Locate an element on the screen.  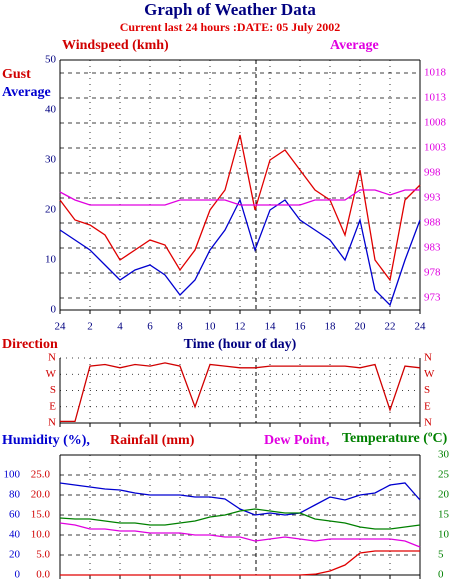
y-tick-label: 25.0 is located at coordinates (41, 475).